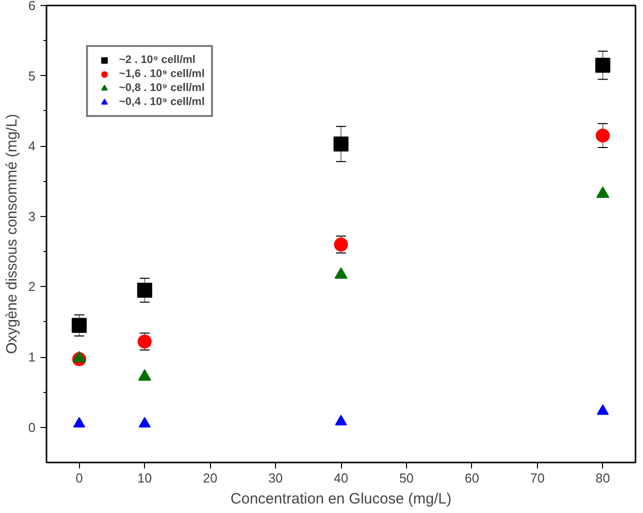 The image size is (643, 513). I want to click on legend-label: ~1,6 . 10⁹ cell/ml, so click(162, 74).